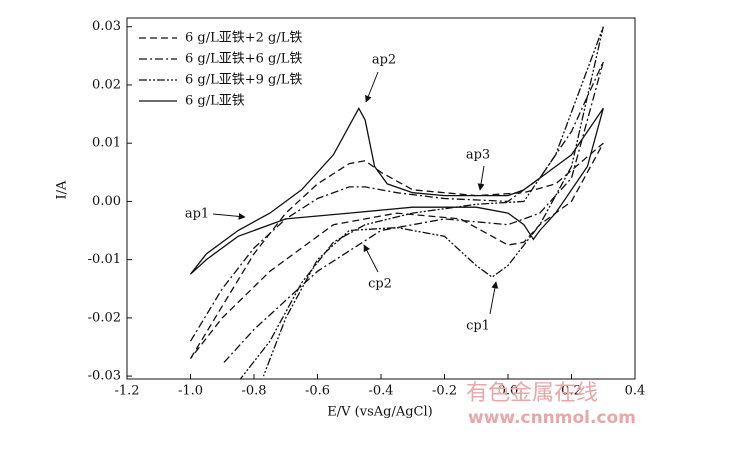  What do you see at coordinates (243, 80) in the screenshot?
I see `legend-label: 6 g/L亚铁+9 g/L铁` at bounding box center [243, 80].